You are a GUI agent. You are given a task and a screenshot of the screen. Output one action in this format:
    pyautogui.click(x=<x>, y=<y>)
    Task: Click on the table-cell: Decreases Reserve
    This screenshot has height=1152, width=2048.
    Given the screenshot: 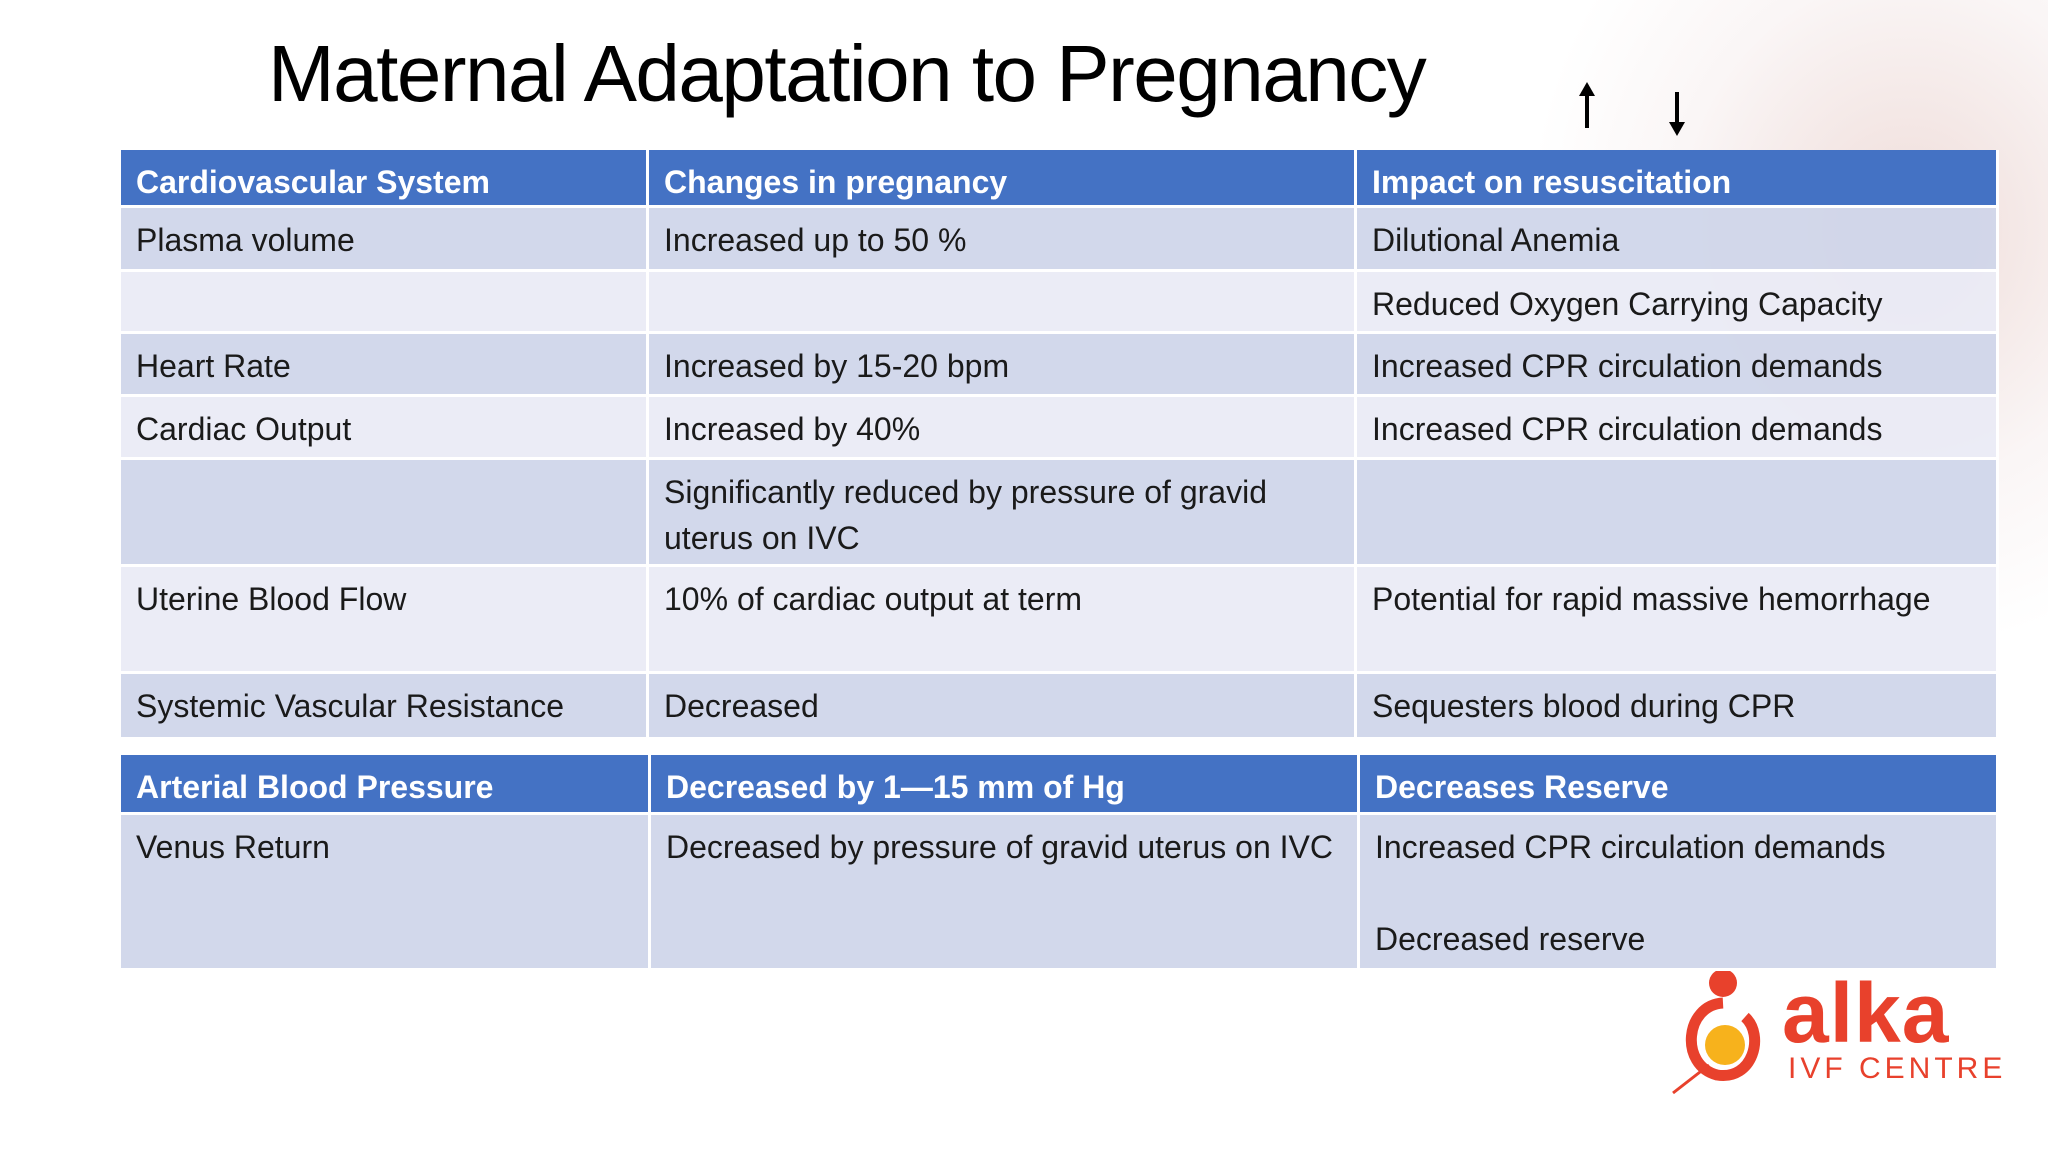 What is the action you would take?
    pyautogui.click(x=1679, y=785)
    